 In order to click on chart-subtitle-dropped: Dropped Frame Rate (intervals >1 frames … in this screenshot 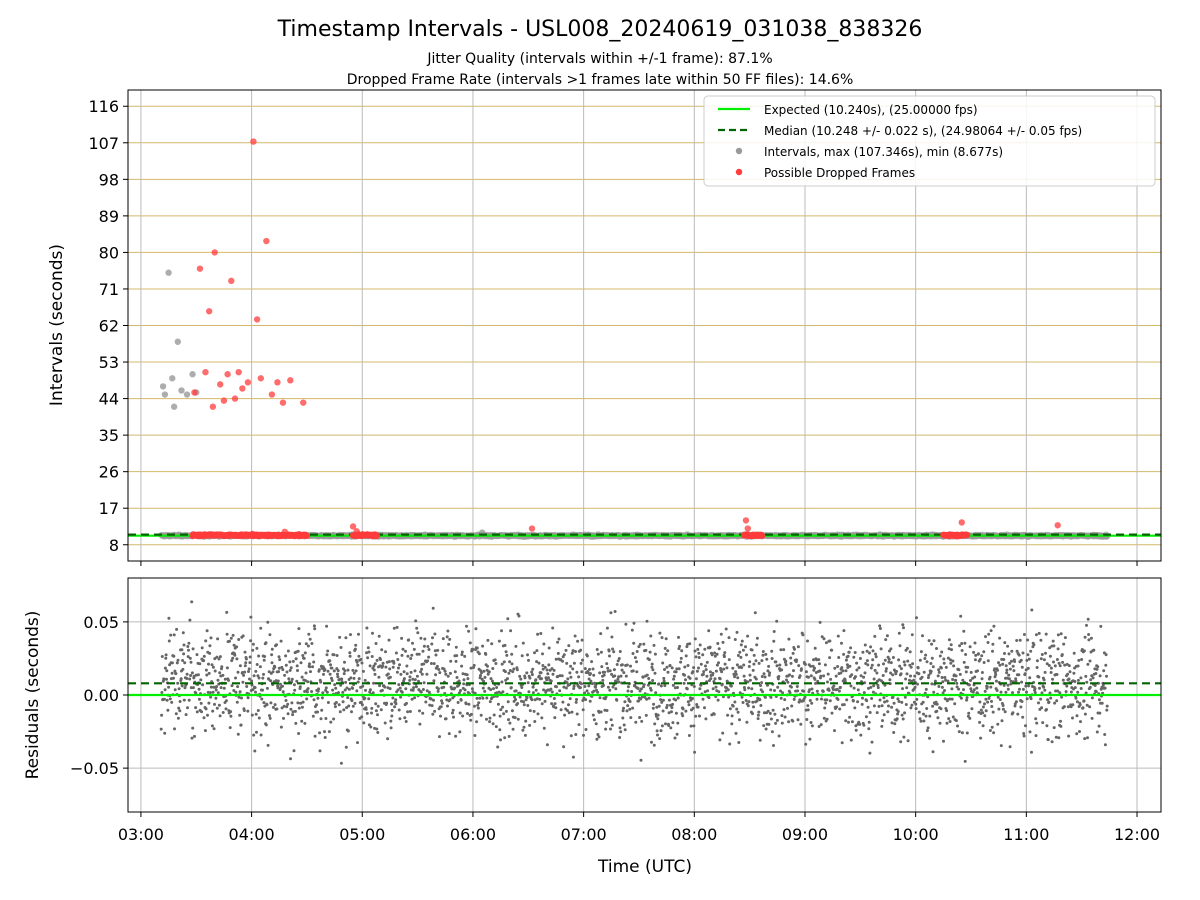, I will do `click(600, 80)`.